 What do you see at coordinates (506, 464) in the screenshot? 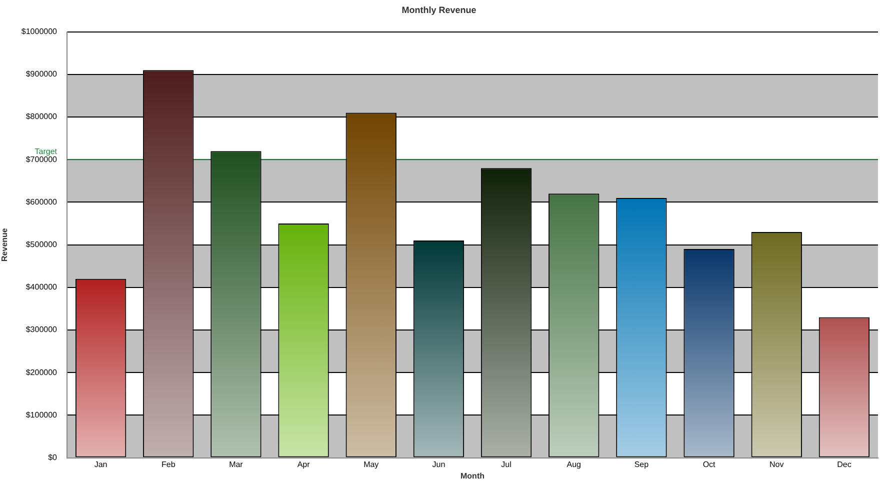
I see `x-tick-label: Jul` at bounding box center [506, 464].